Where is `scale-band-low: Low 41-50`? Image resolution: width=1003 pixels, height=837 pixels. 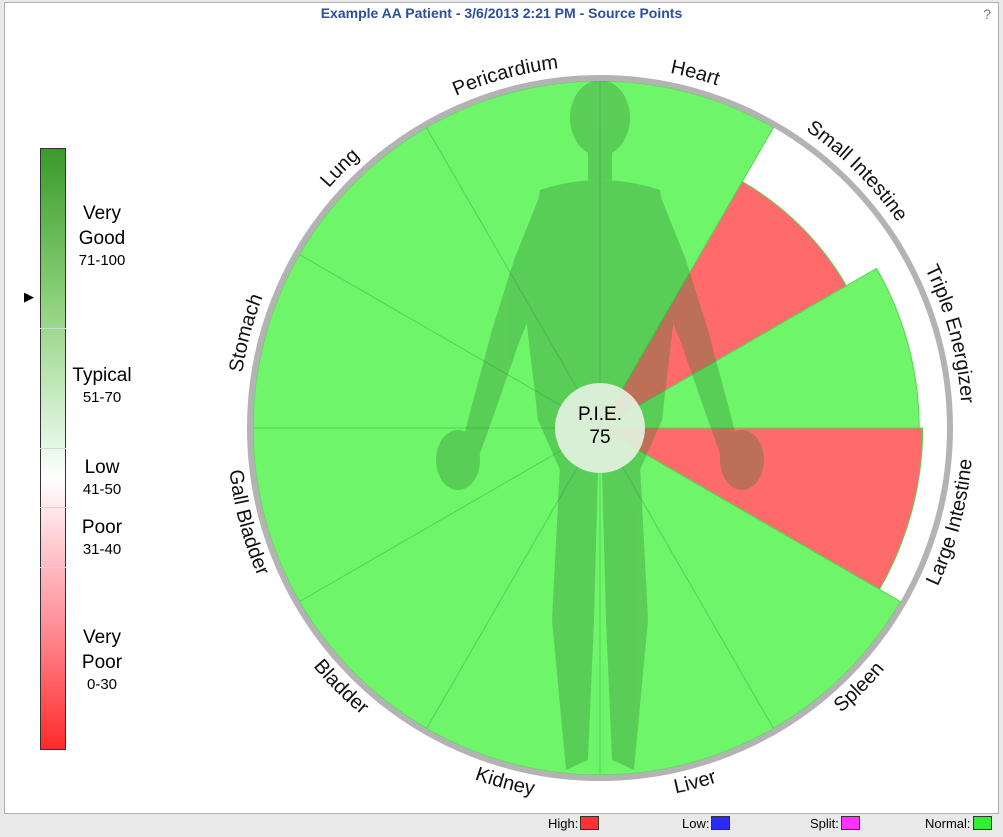
scale-band-low: Low 41-50 is located at coordinates (102, 477).